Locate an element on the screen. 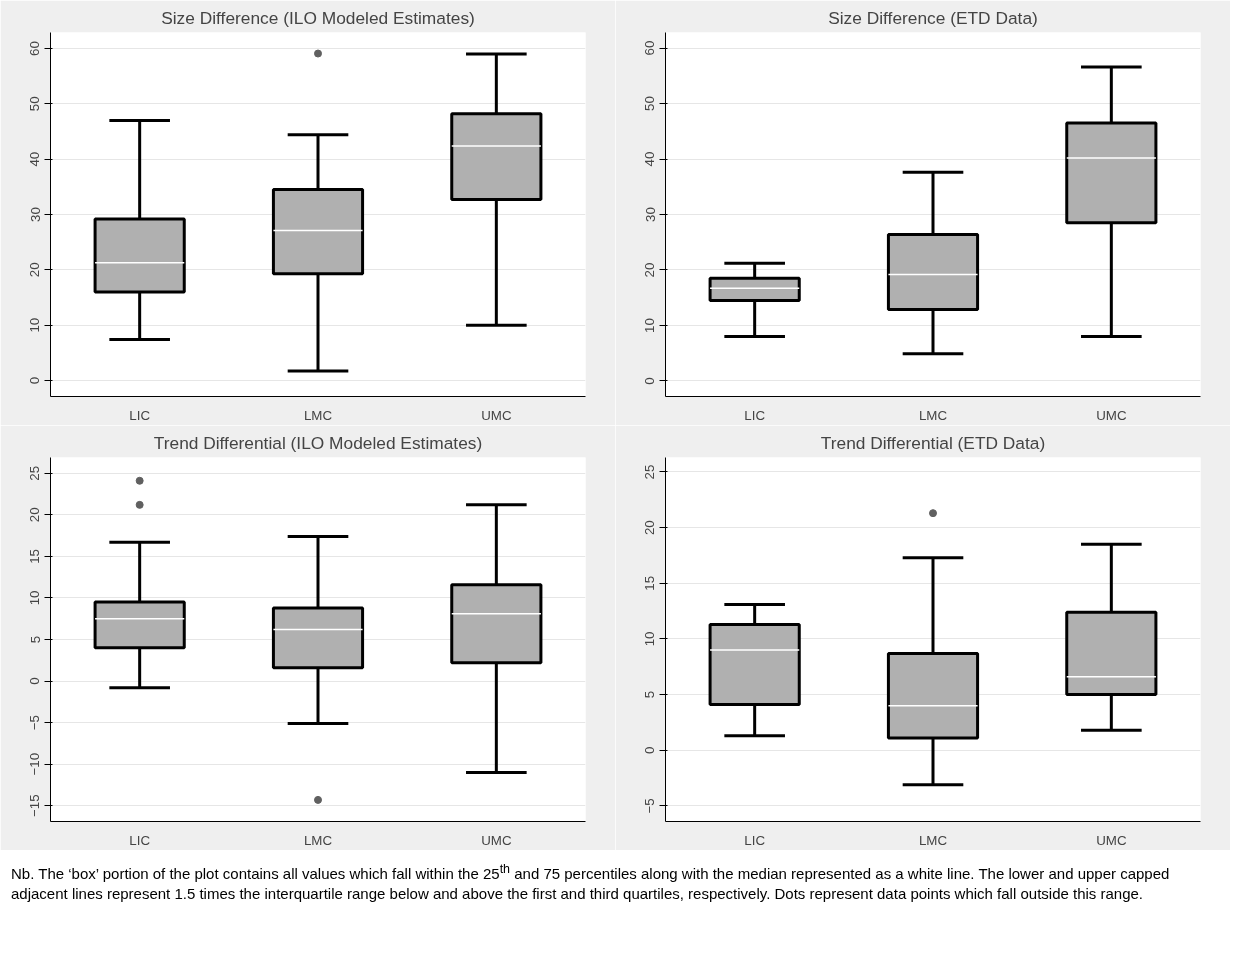 This screenshot has width=1246, height=971. chart-title: Trend Differential (ILO Modeled Estimates) is located at coordinates (318, 442).